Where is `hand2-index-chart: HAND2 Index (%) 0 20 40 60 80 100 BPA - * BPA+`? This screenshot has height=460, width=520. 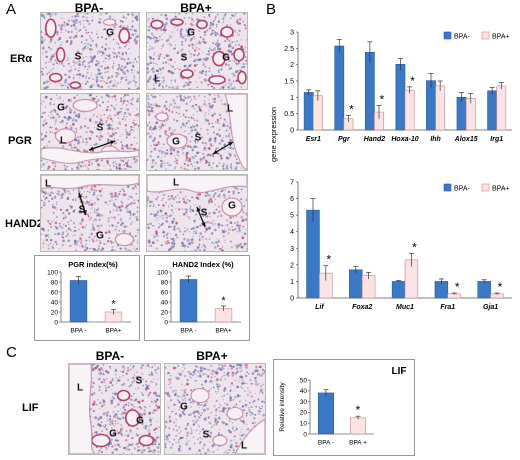 hand2-index-chart: HAND2 Index (%) 0 20 40 60 80 100 BPA - * BPA+ is located at coordinates (197, 298).